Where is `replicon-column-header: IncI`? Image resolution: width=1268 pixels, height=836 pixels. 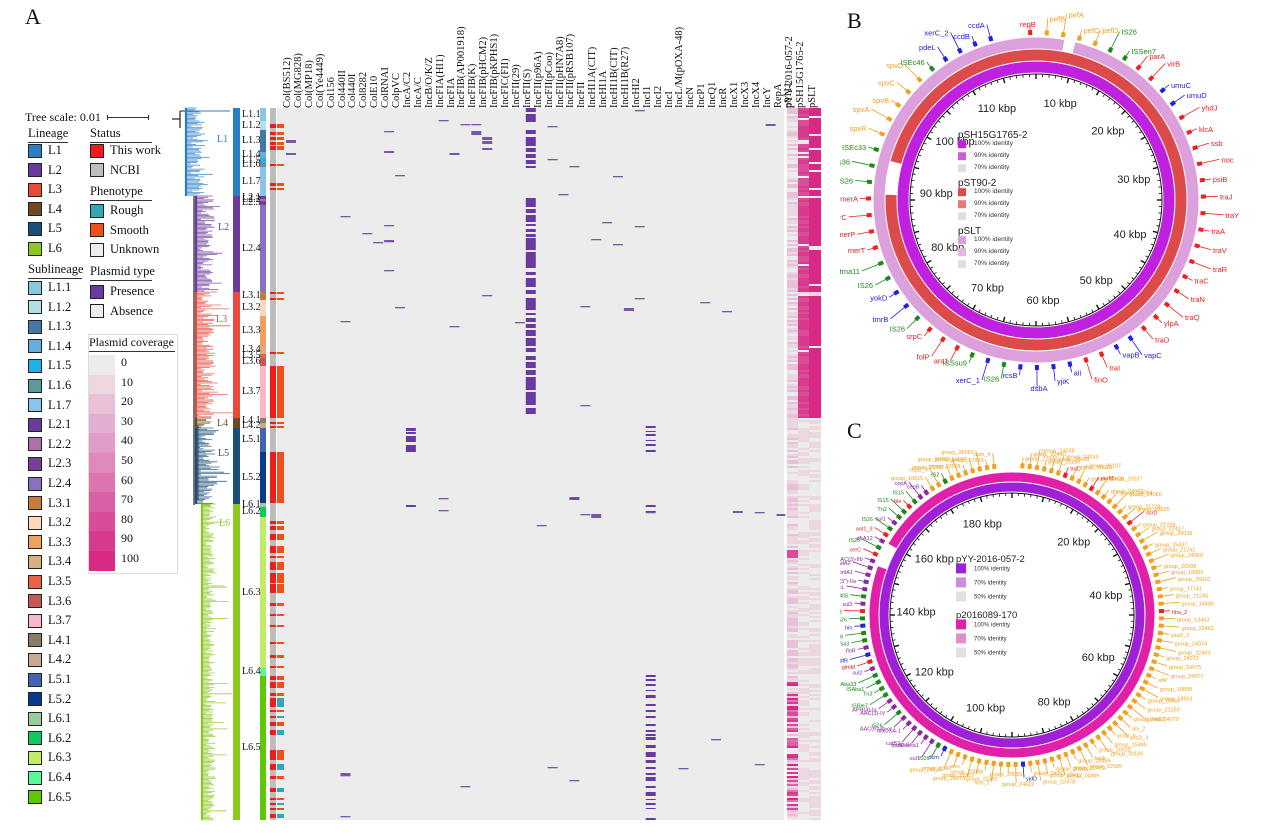 replicon-column-header: IncI is located at coordinates (669, 99).